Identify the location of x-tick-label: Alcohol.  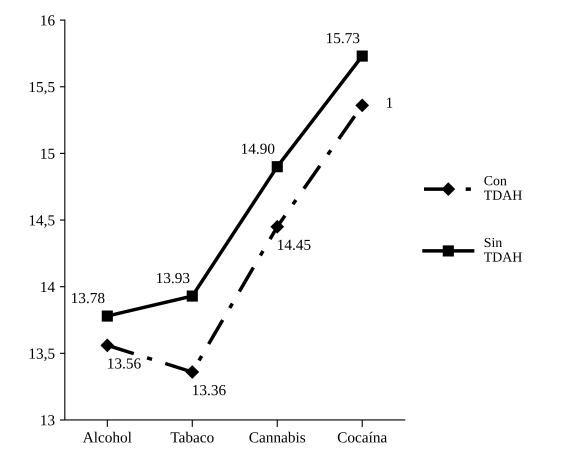
(107, 437).